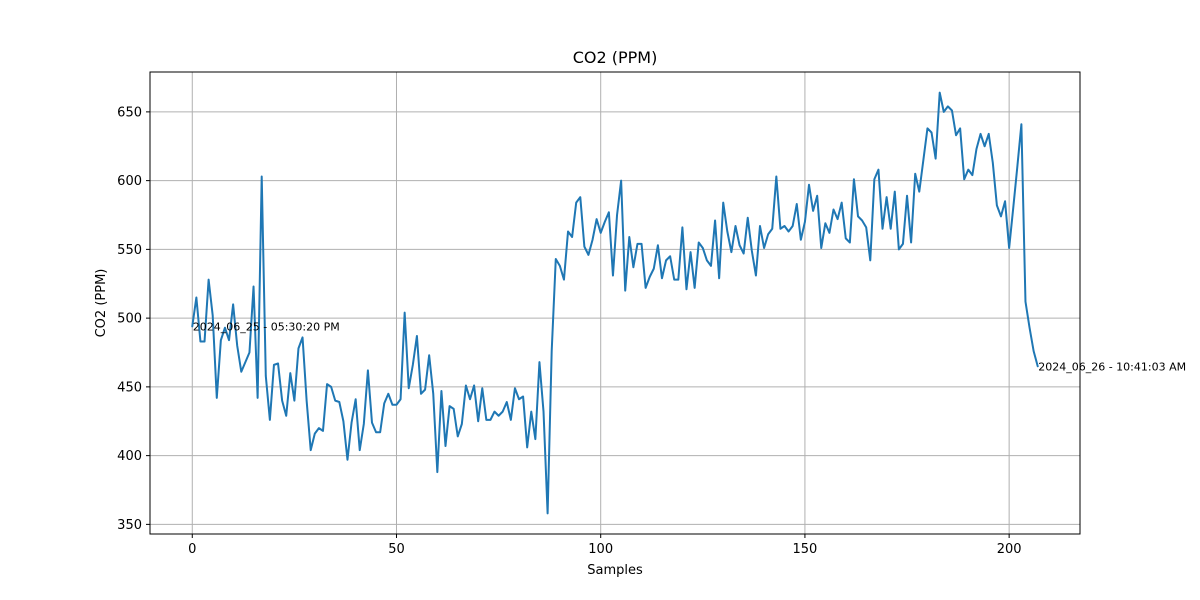 This screenshot has height=600, width=1200. Describe the element at coordinates (1009, 549) in the screenshot. I see `x-tick-label: 200` at that location.